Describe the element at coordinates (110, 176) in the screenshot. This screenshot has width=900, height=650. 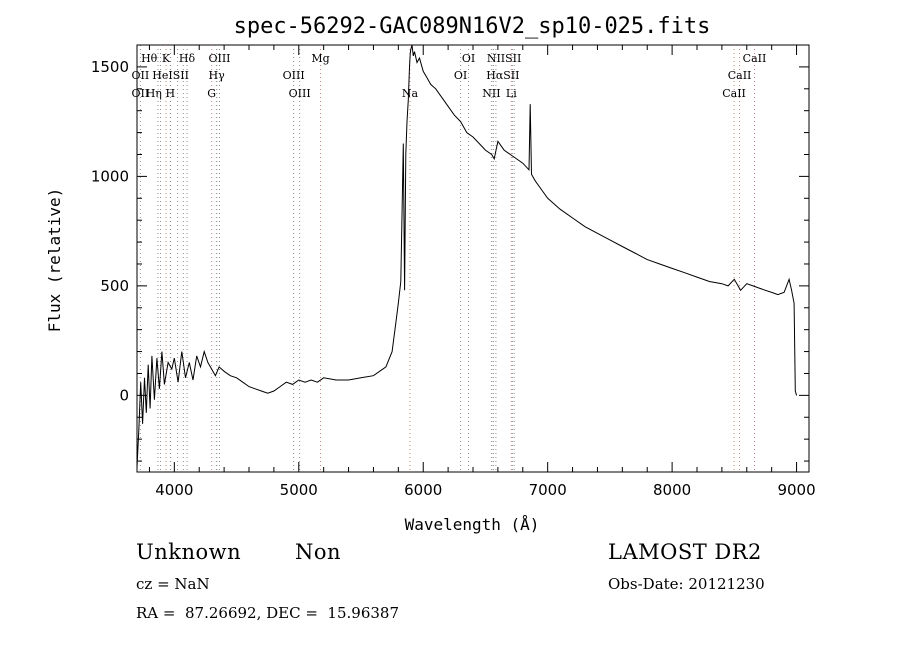
I see `y-tick-label: 1000` at that location.